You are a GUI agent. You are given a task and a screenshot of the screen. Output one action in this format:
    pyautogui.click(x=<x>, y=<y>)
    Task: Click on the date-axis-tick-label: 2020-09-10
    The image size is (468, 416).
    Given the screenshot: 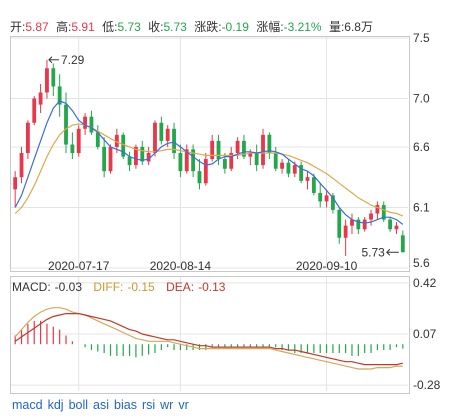 What is the action you would take?
    pyautogui.click(x=327, y=266)
    